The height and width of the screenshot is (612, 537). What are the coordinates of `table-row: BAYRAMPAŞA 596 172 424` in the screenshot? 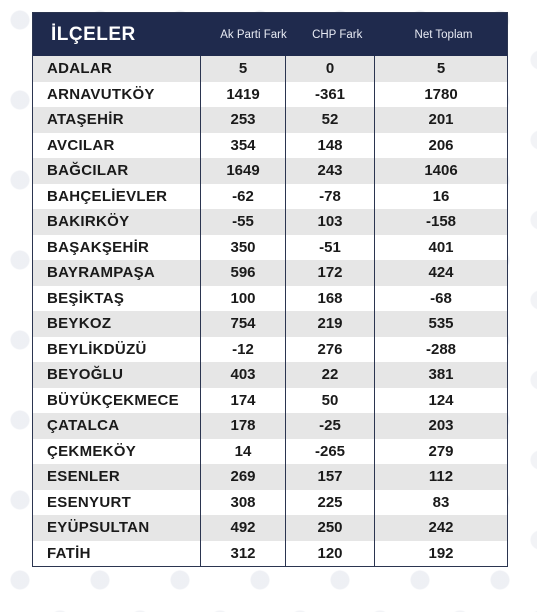 It's located at (270, 273).